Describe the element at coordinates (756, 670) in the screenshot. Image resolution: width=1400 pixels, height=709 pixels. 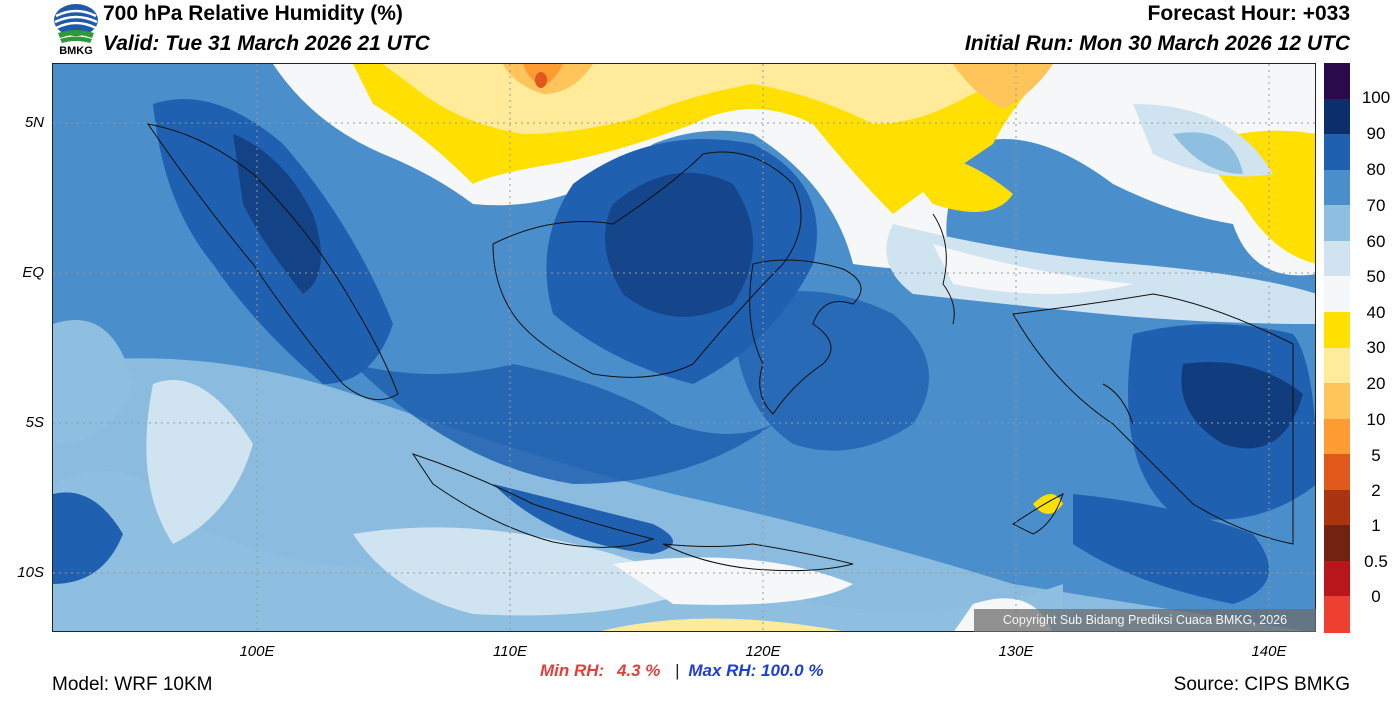
I see `max-rh-label: Max RH: 100.0 %` at that location.